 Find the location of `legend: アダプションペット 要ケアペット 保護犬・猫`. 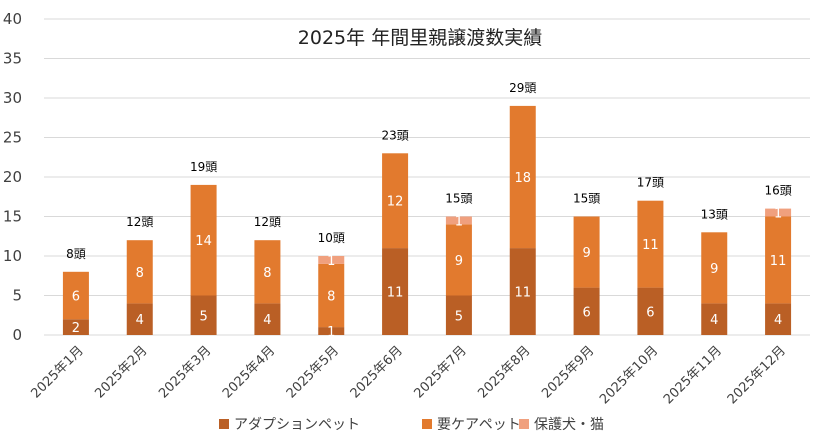

legend: アダプションペット 要ケアペット 保護犬・猫 is located at coordinates (411, 425).